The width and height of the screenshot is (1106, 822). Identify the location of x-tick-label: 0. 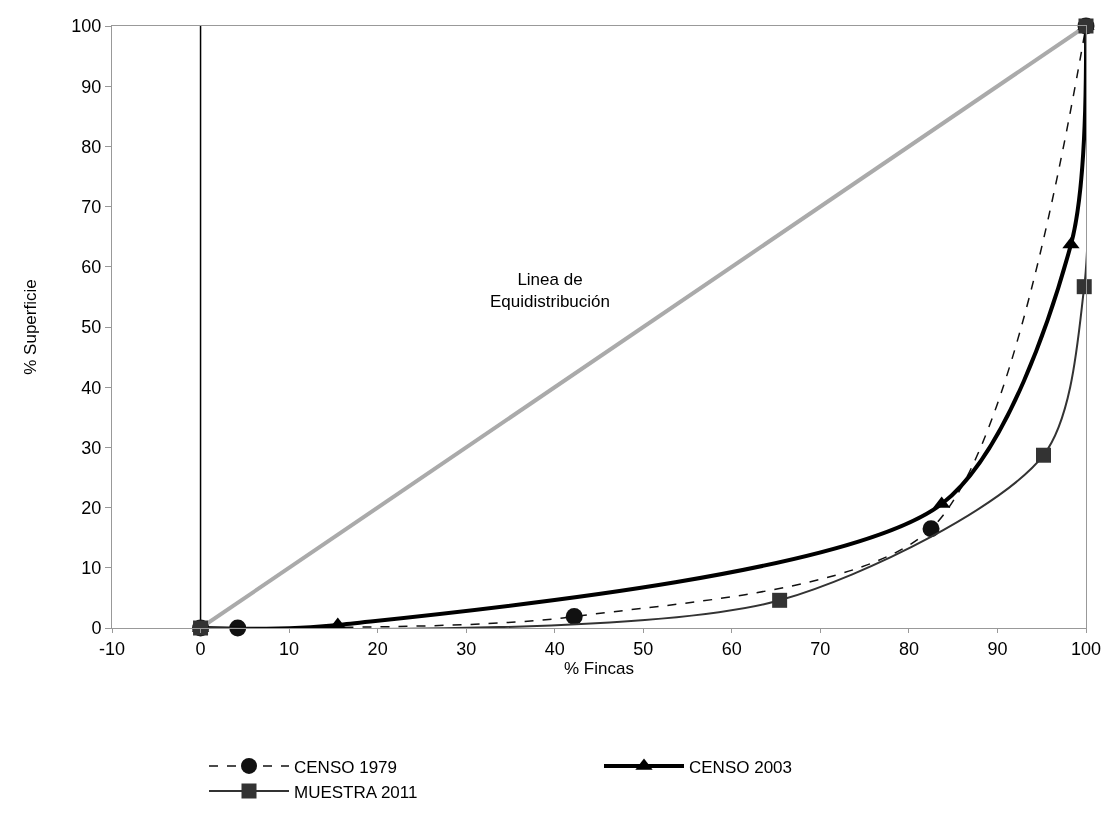
(200, 648).